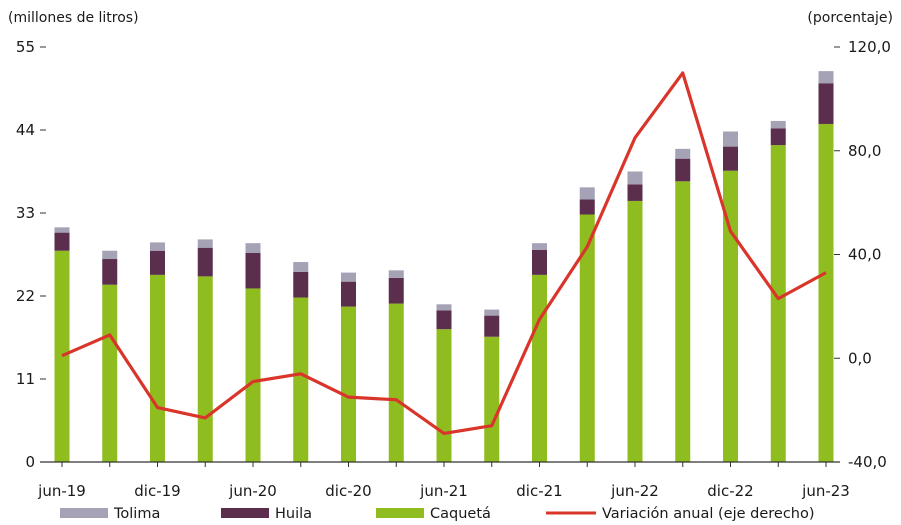 The width and height of the screenshot is (901, 525). I want to click on right-tick-label: 40,0, so click(864, 255).